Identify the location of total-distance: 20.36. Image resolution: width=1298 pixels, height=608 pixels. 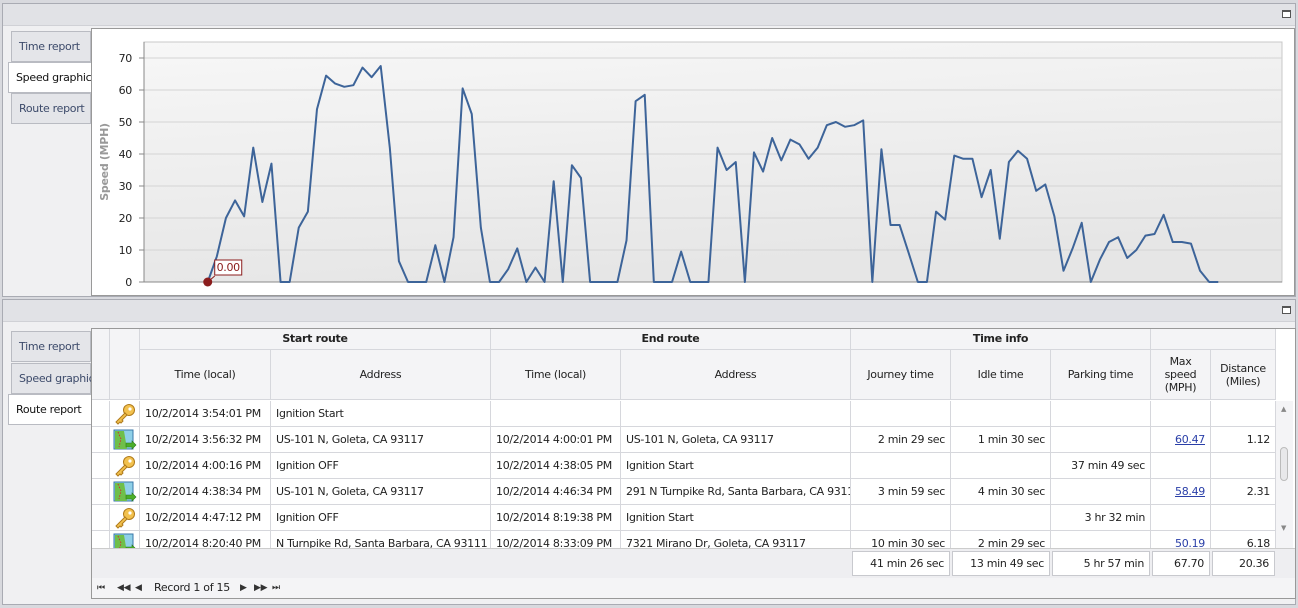
(1243, 563).